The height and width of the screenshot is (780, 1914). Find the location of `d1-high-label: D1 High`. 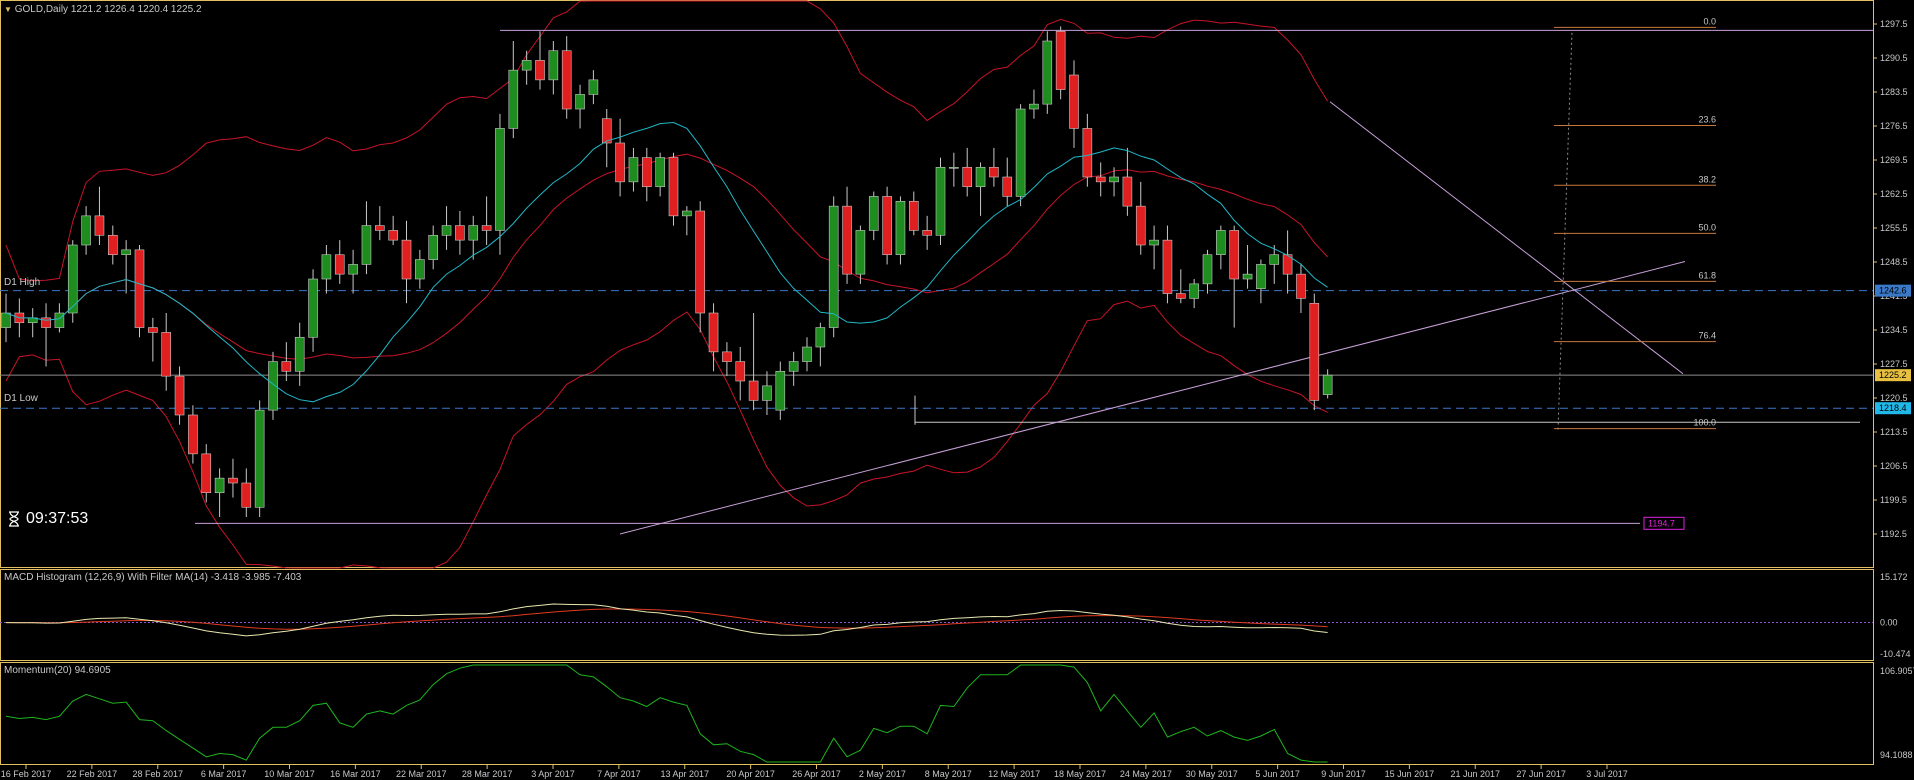

d1-high-label: D1 High is located at coordinates (22, 282).